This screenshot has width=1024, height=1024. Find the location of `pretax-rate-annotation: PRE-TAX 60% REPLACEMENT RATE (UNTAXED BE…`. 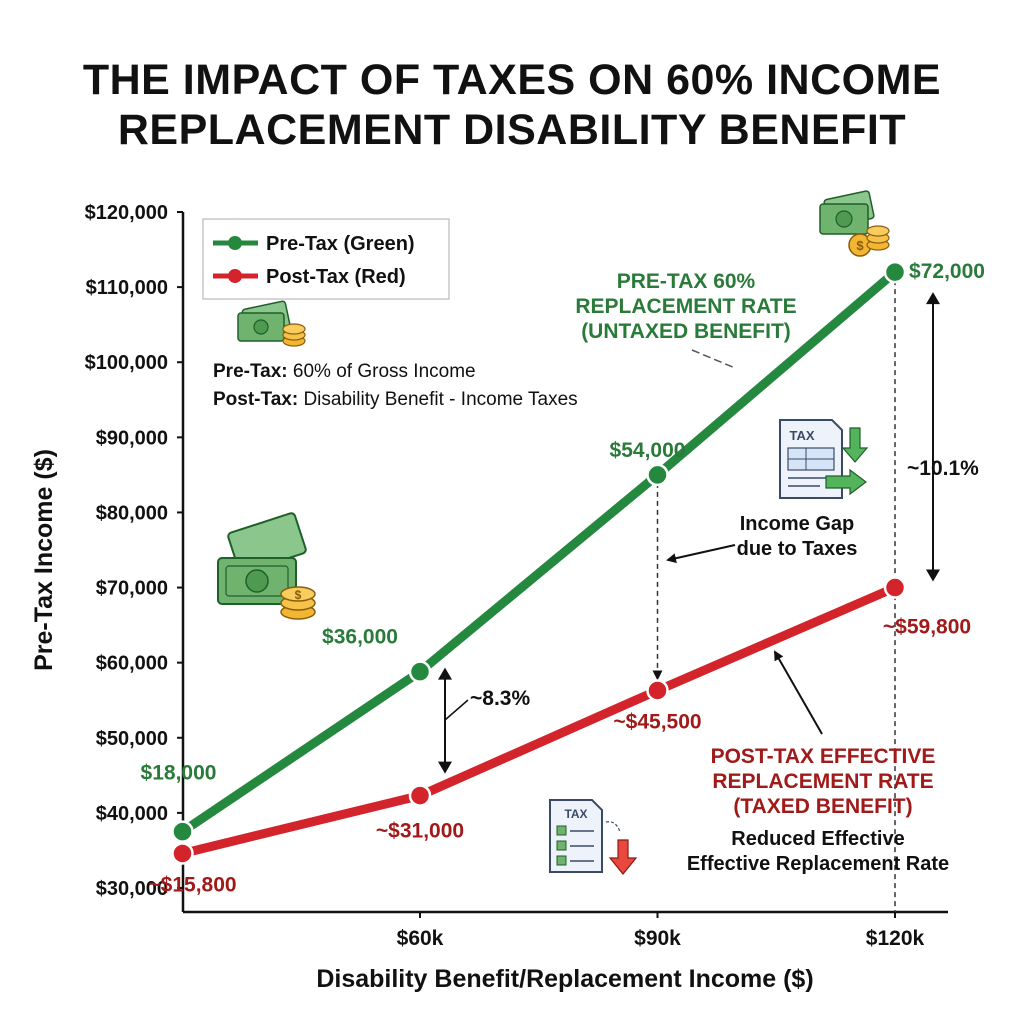

pretax-rate-annotation: PRE-TAX 60% REPLACEMENT RATE (UNTAXED BE… is located at coordinates (686, 319).